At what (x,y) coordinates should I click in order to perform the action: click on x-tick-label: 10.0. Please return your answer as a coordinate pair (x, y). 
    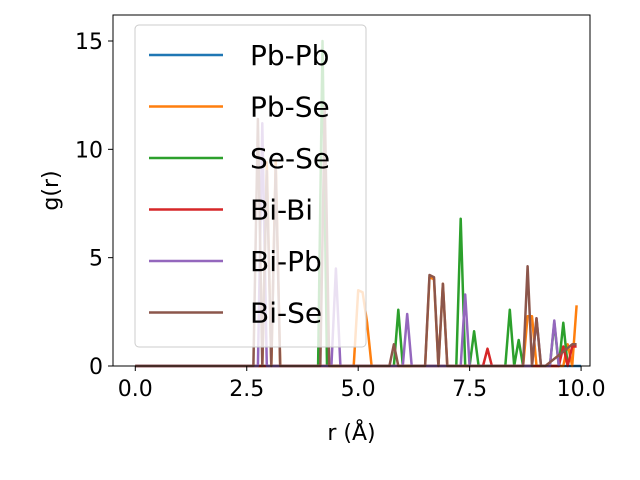
    Looking at the image, I should click on (581, 389).